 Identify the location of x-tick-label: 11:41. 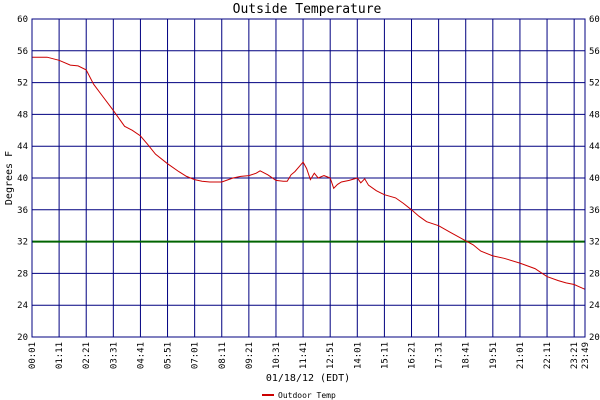
(304, 355).